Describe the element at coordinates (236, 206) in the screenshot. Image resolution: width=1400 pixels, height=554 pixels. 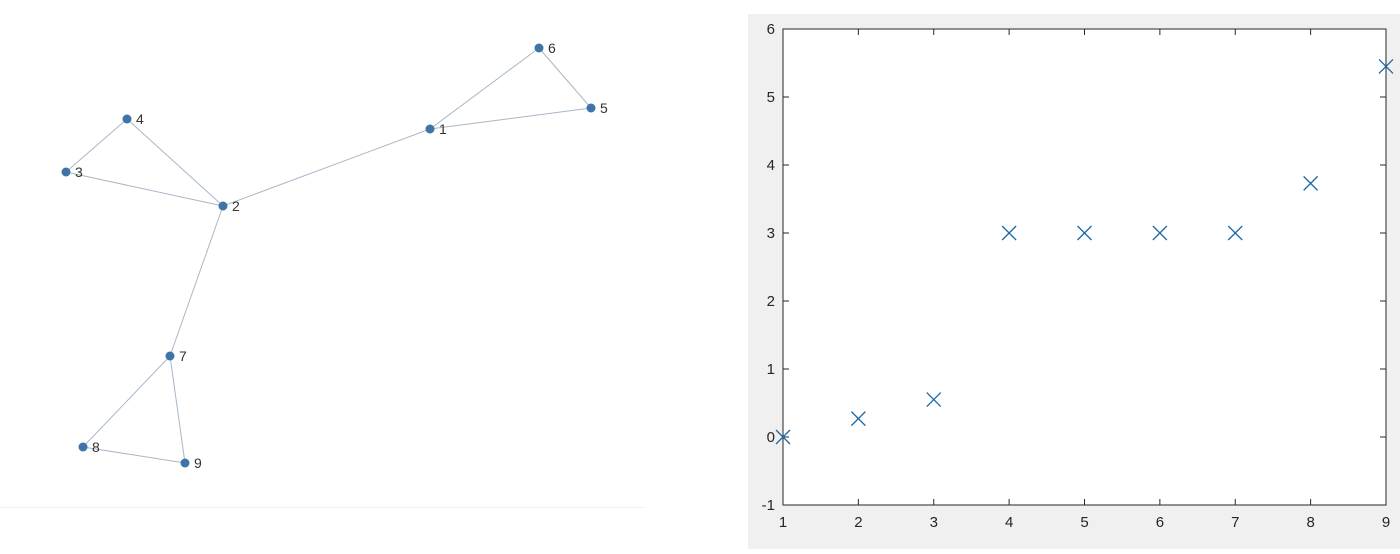
I see `graph-node-label-2: 2` at that location.